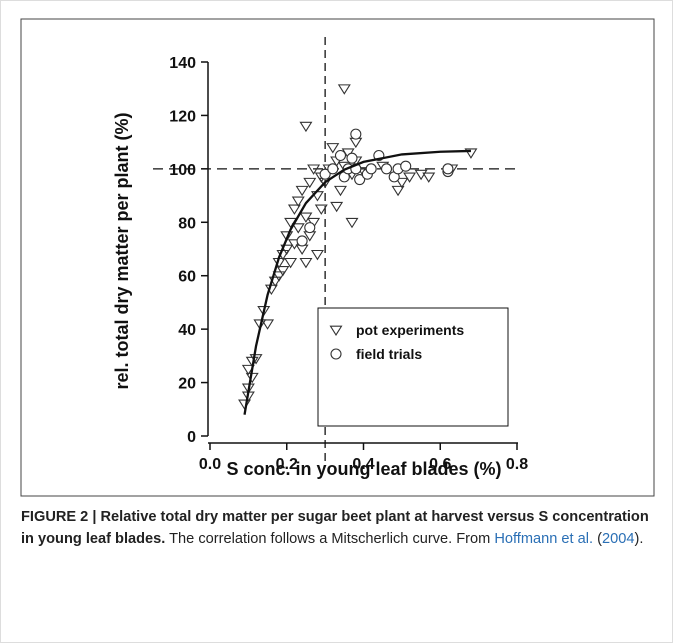 The height and width of the screenshot is (643, 673). Describe the element at coordinates (363, 464) in the screenshot. I see `x-tick-label: 0.4` at that location.